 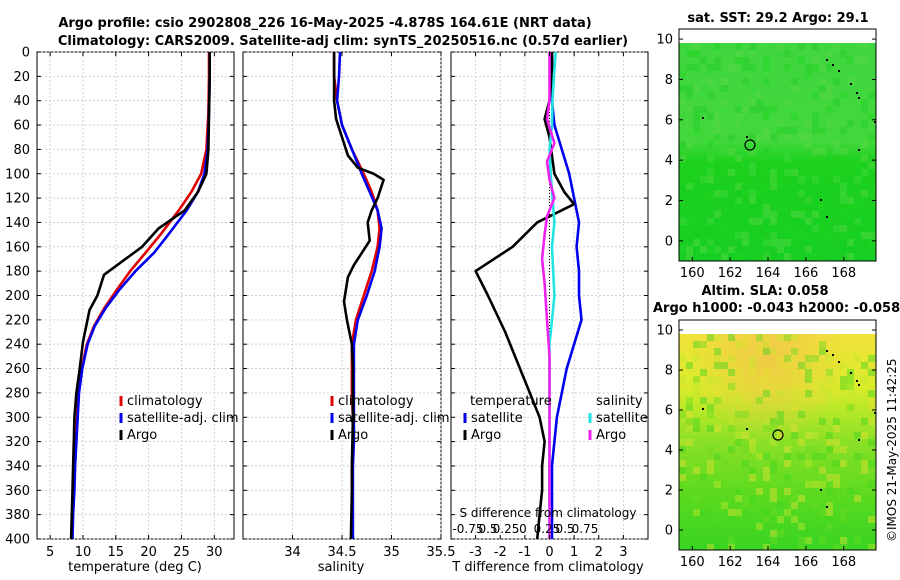 I want to click on map-x-tick-label: 160, so click(x=692, y=273).